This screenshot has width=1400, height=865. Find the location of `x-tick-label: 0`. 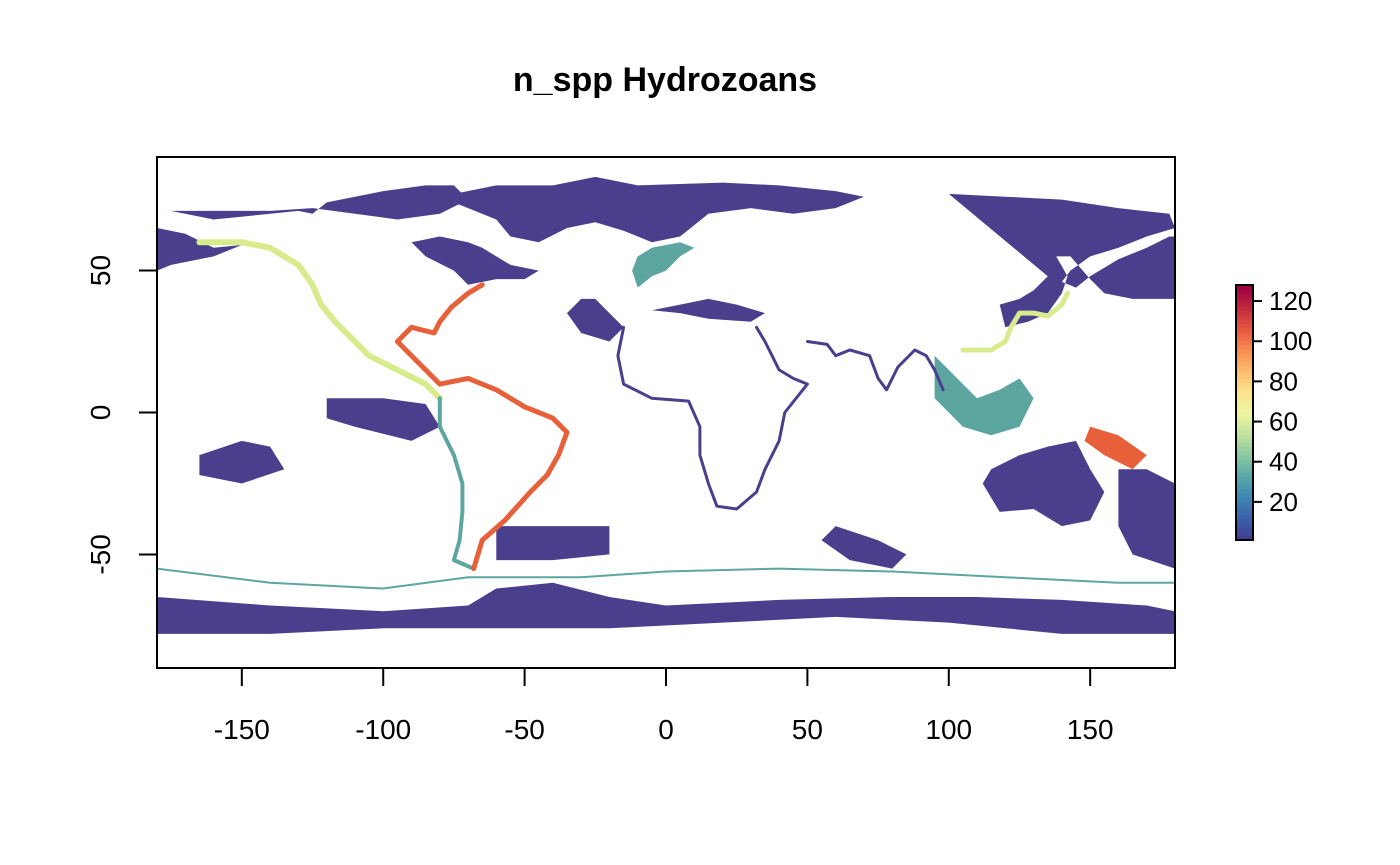

x-tick-label: 0 is located at coordinates (666, 729).